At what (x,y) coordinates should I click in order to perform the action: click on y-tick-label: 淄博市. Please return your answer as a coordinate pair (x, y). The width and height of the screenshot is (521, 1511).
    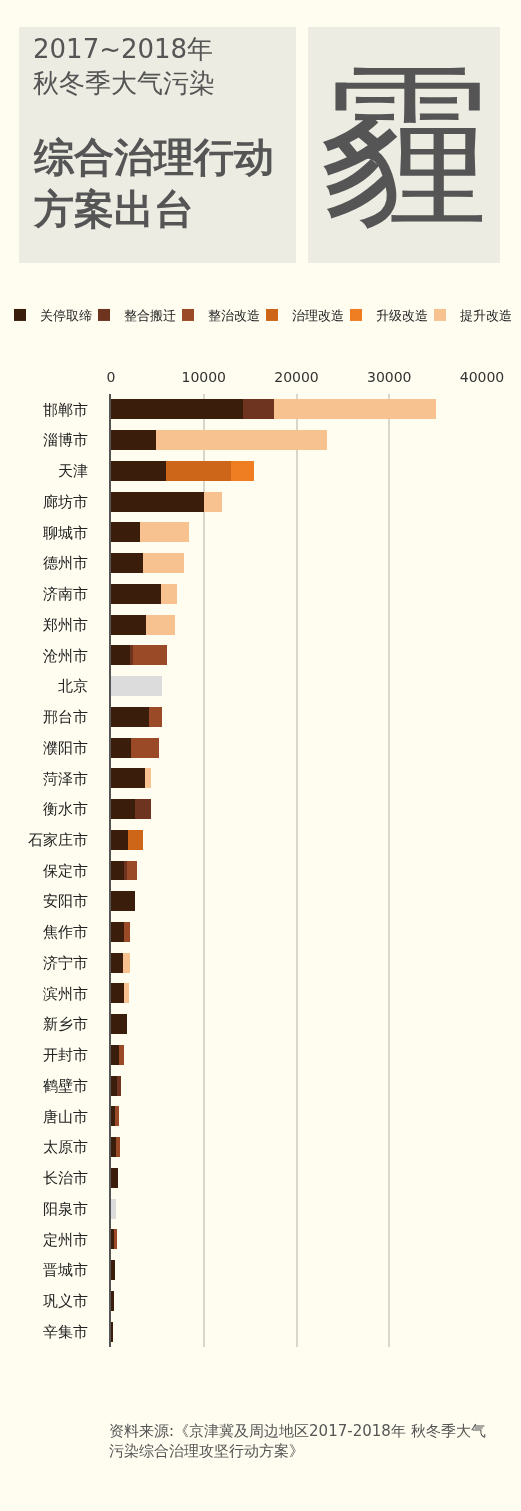
    Looking at the image, I should click on (66, 440).